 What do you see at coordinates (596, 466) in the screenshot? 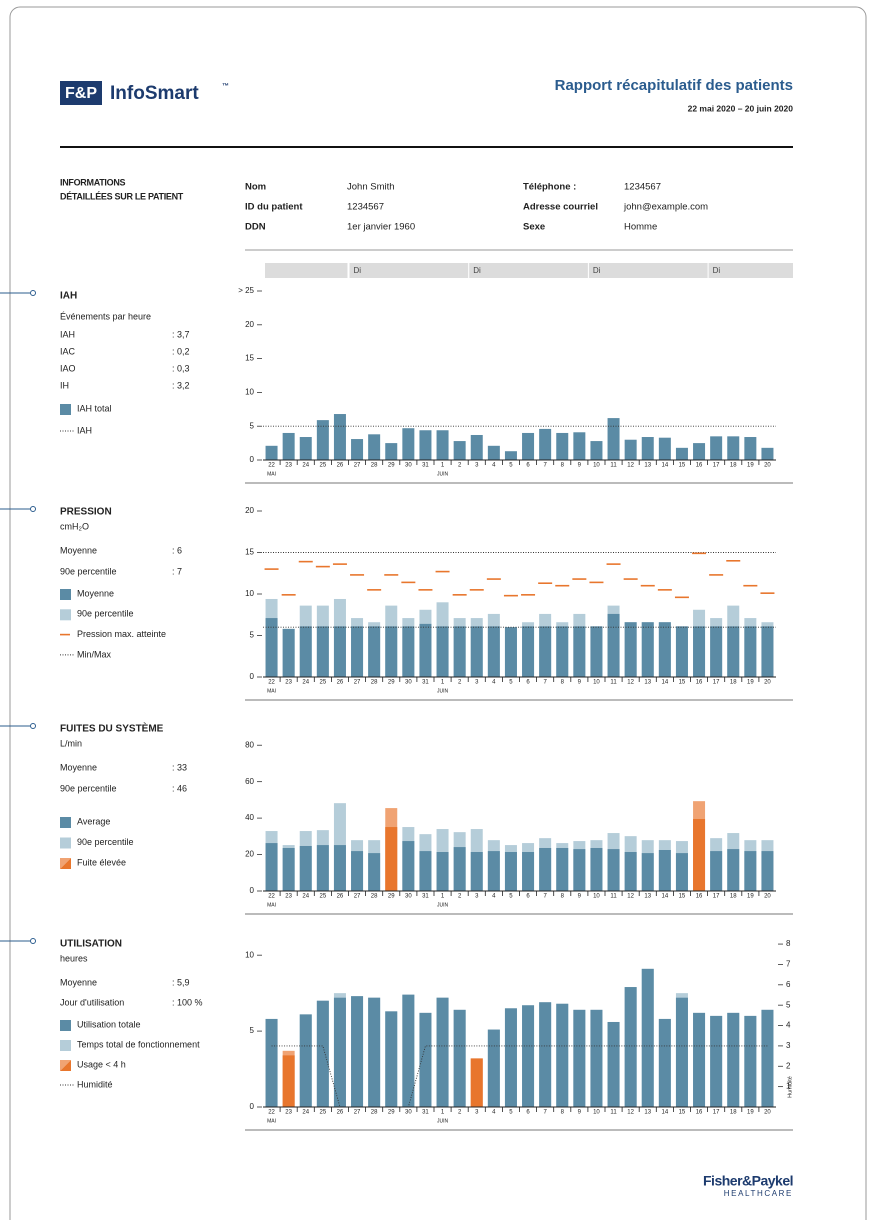
I see `x-tick-label: 10` at bounding box center [596, 466].